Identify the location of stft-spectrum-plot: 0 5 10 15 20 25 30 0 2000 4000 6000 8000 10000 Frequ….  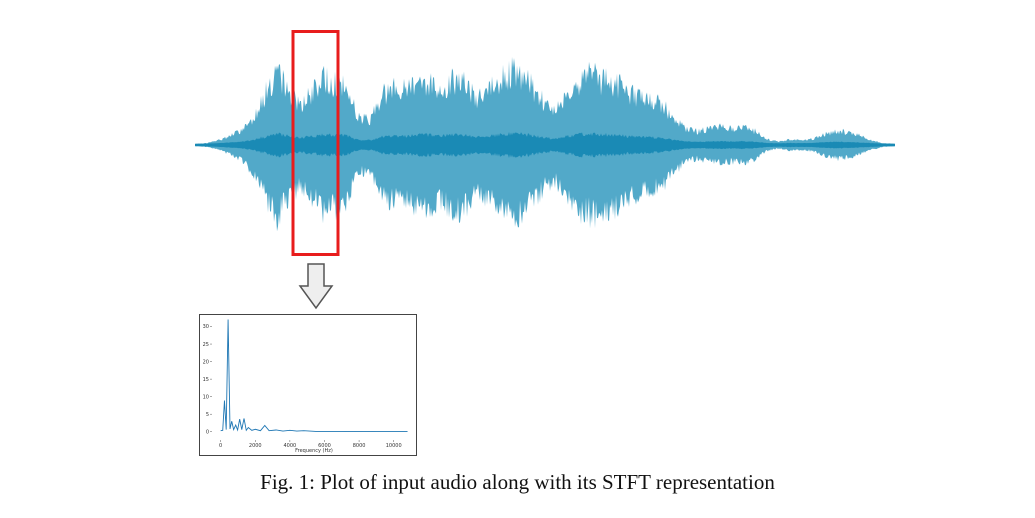
(308, 385).